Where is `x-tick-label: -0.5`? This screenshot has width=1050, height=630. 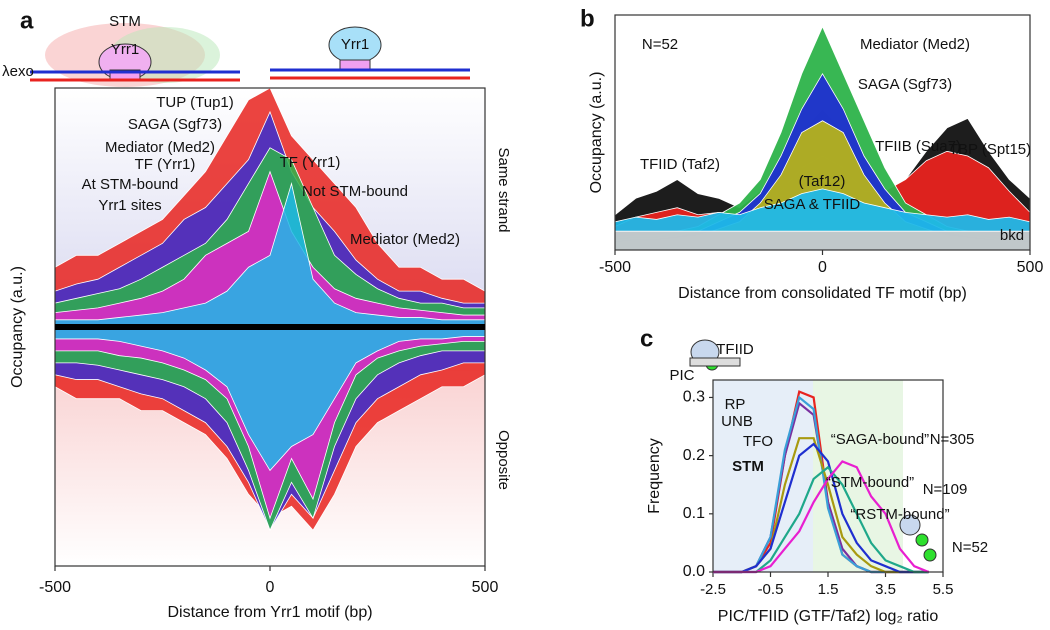 x-tick-label: -0.5 is located at coordinates (771, 589).